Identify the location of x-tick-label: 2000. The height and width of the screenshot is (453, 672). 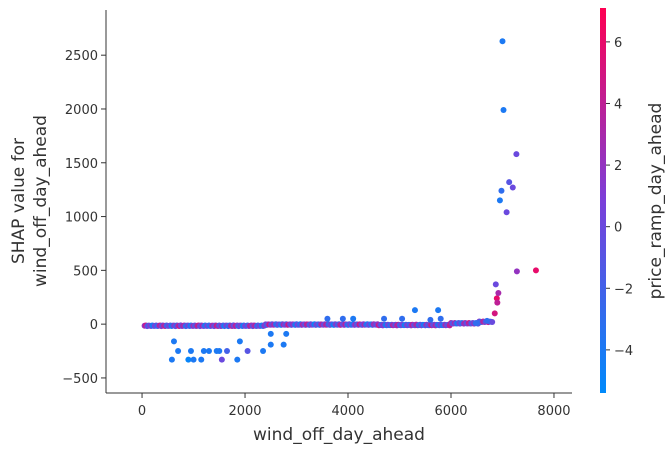
(244, 411).